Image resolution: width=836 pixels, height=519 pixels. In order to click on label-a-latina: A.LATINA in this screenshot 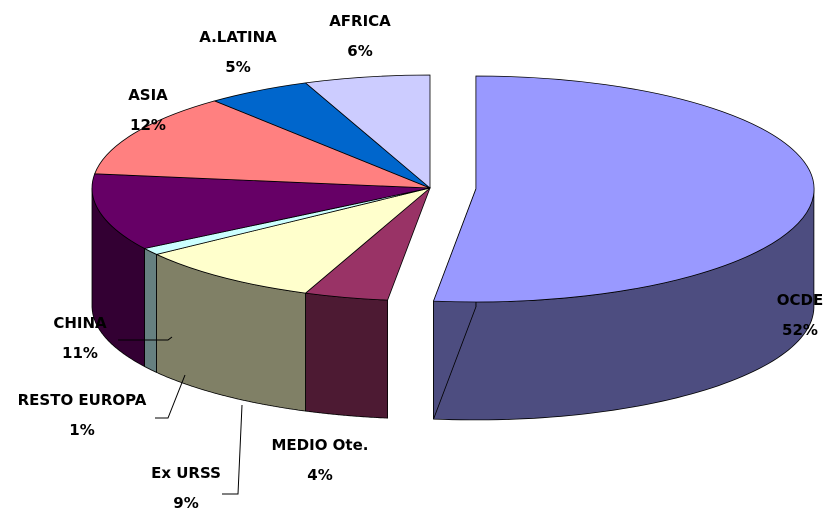, I will do `click(238, 37)`.